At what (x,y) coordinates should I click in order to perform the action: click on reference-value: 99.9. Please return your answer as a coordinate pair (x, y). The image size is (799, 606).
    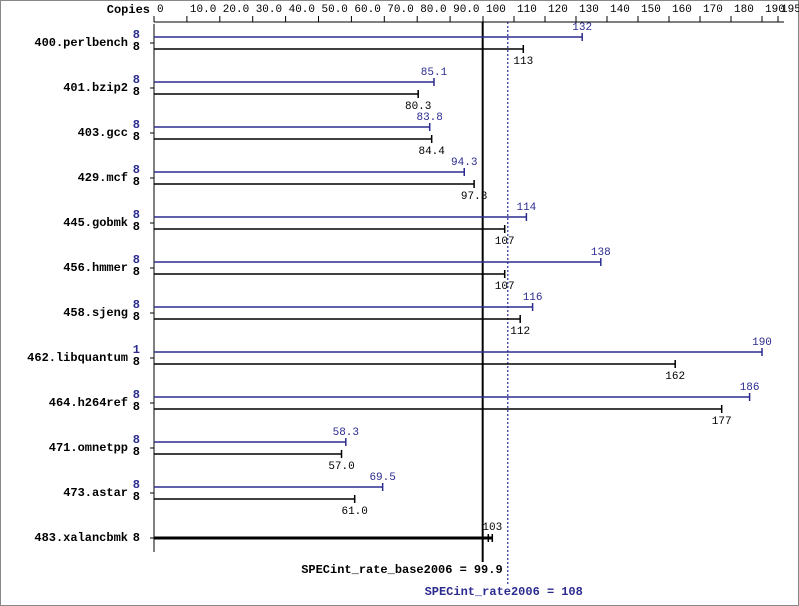
    Looking at the image, I should click on (488, 570).